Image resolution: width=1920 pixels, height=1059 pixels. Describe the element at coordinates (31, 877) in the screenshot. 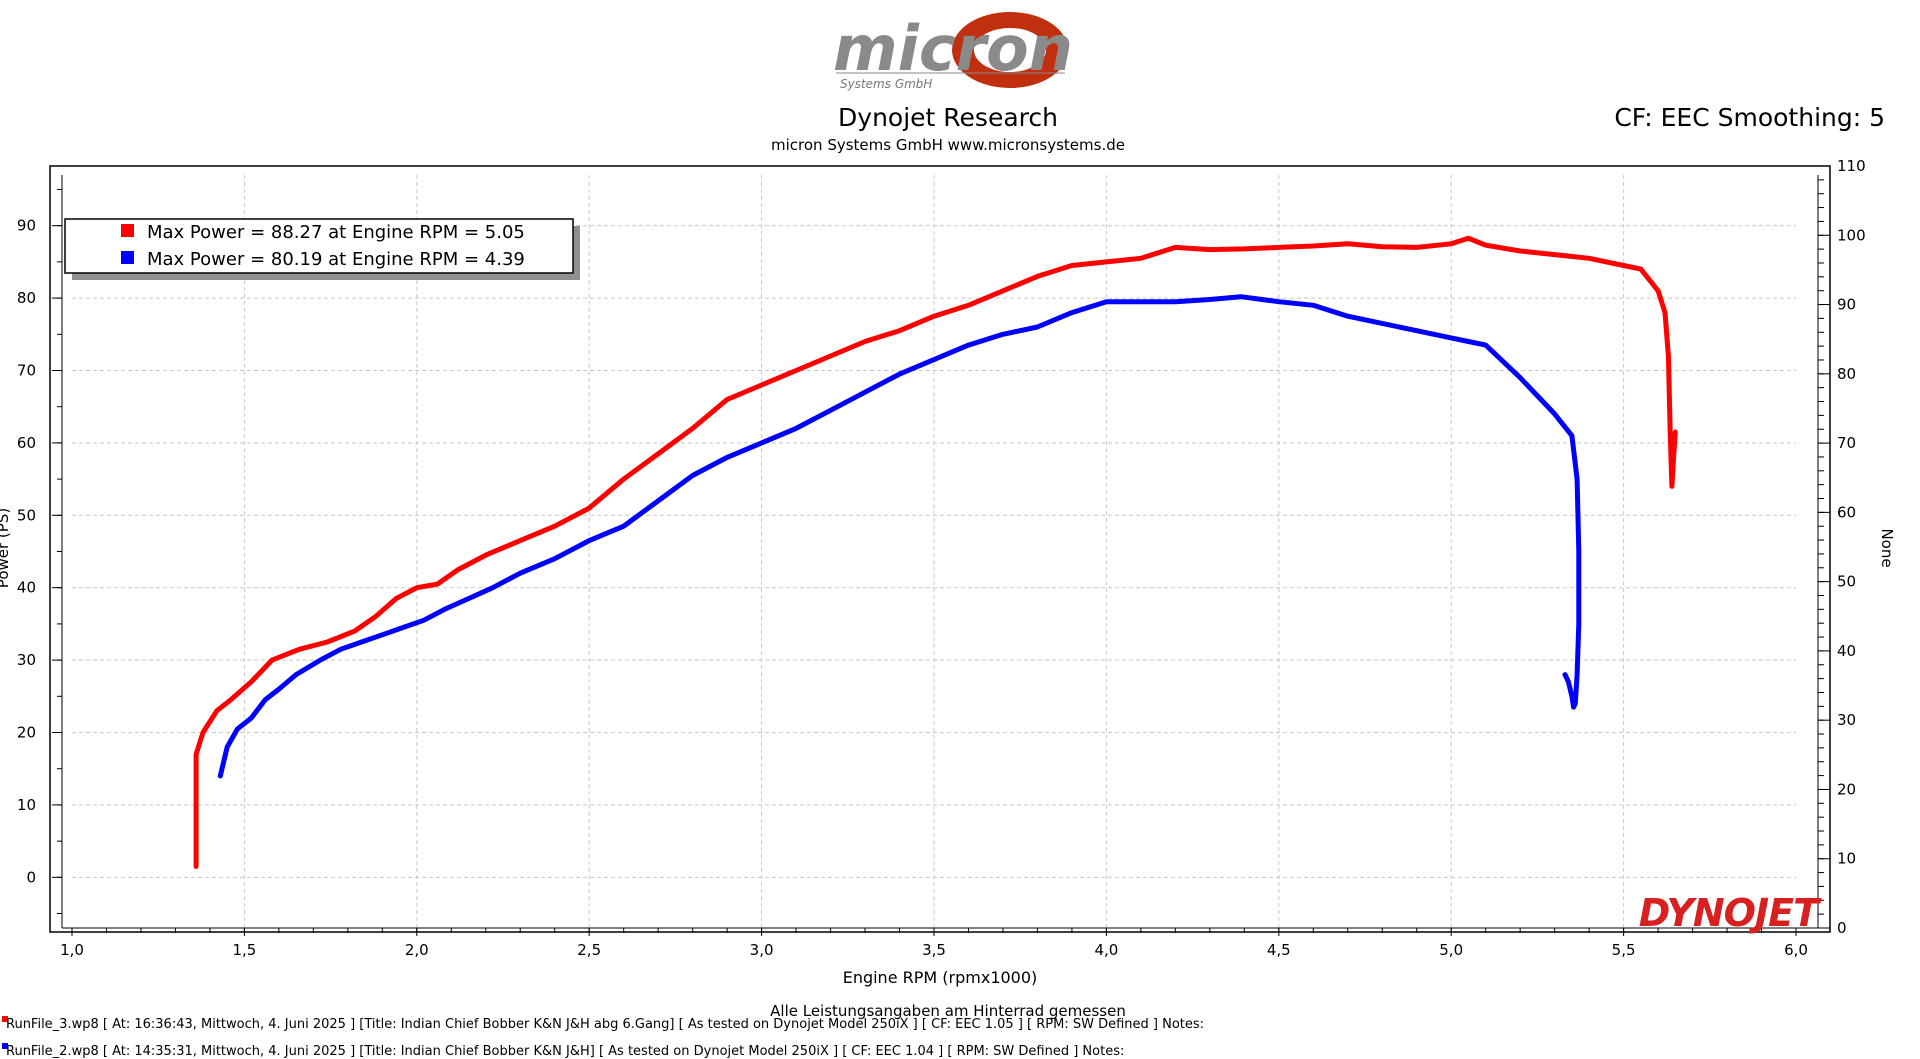

I see `y-tick-label: 0` at that location.